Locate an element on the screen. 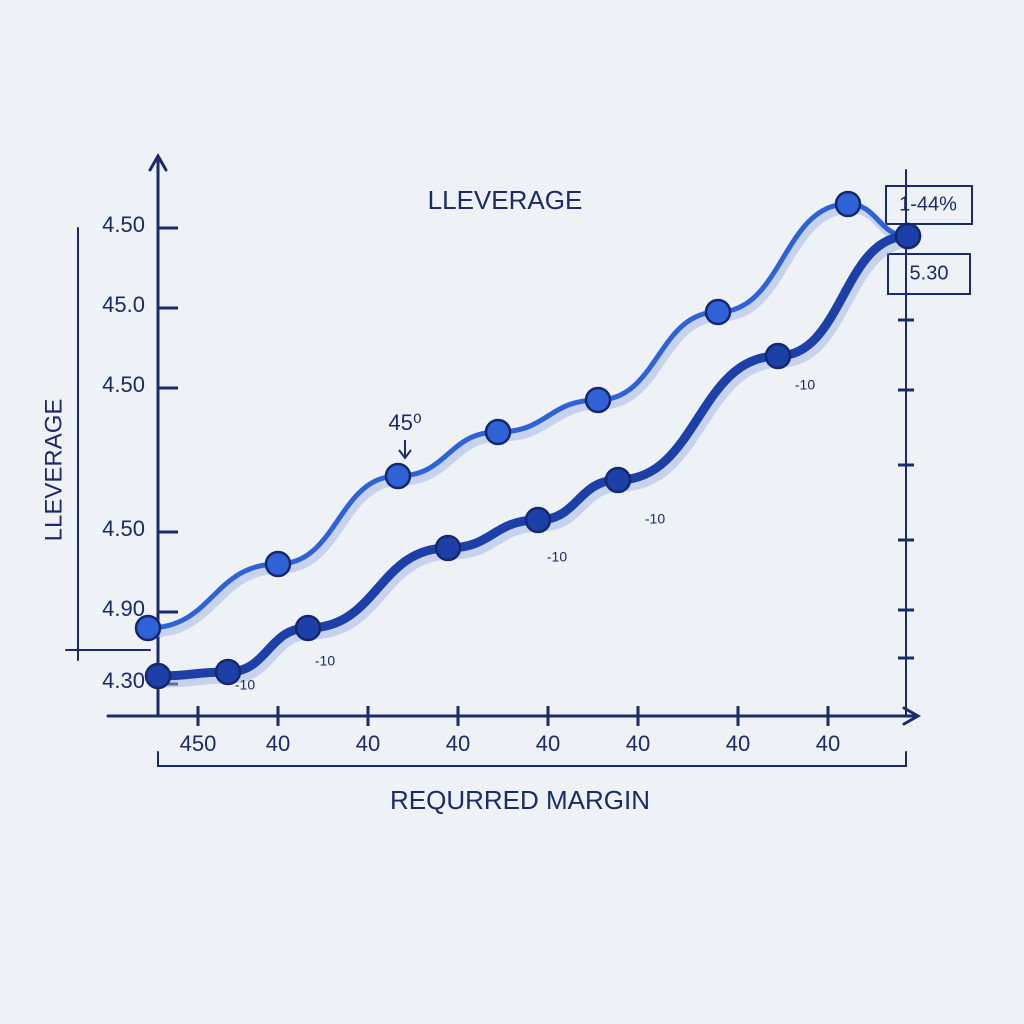  x-axis-label: REQURRED MARGIN is located at coordinates (520, 800).